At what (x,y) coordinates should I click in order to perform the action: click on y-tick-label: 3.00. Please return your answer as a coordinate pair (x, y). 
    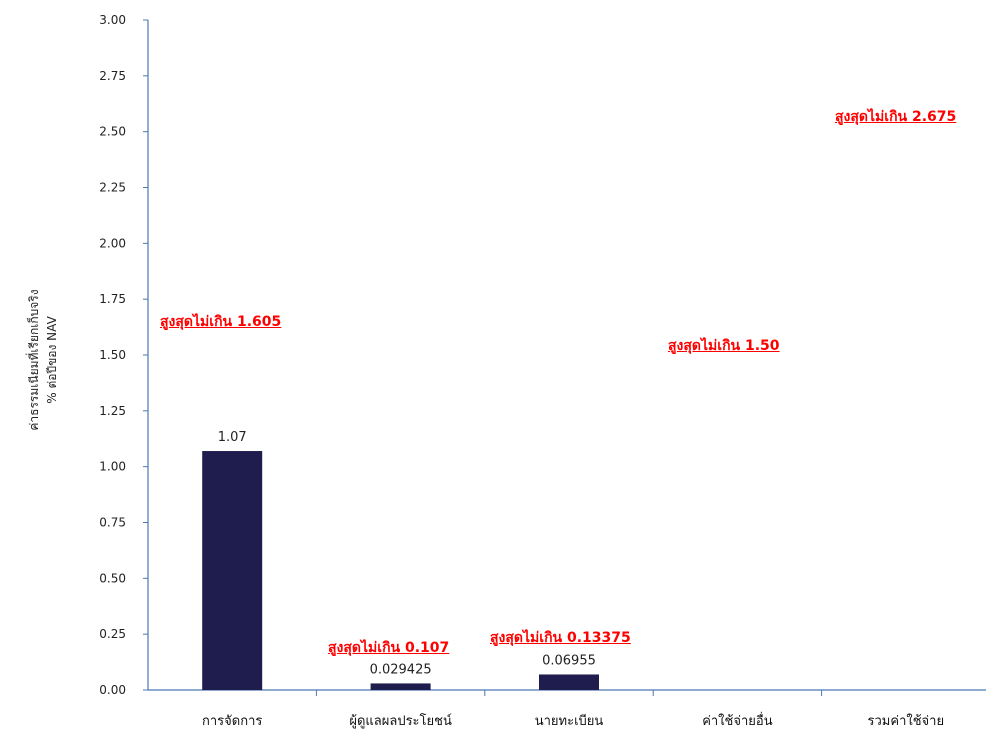
    Looking at the image, I should click on (112, 20).